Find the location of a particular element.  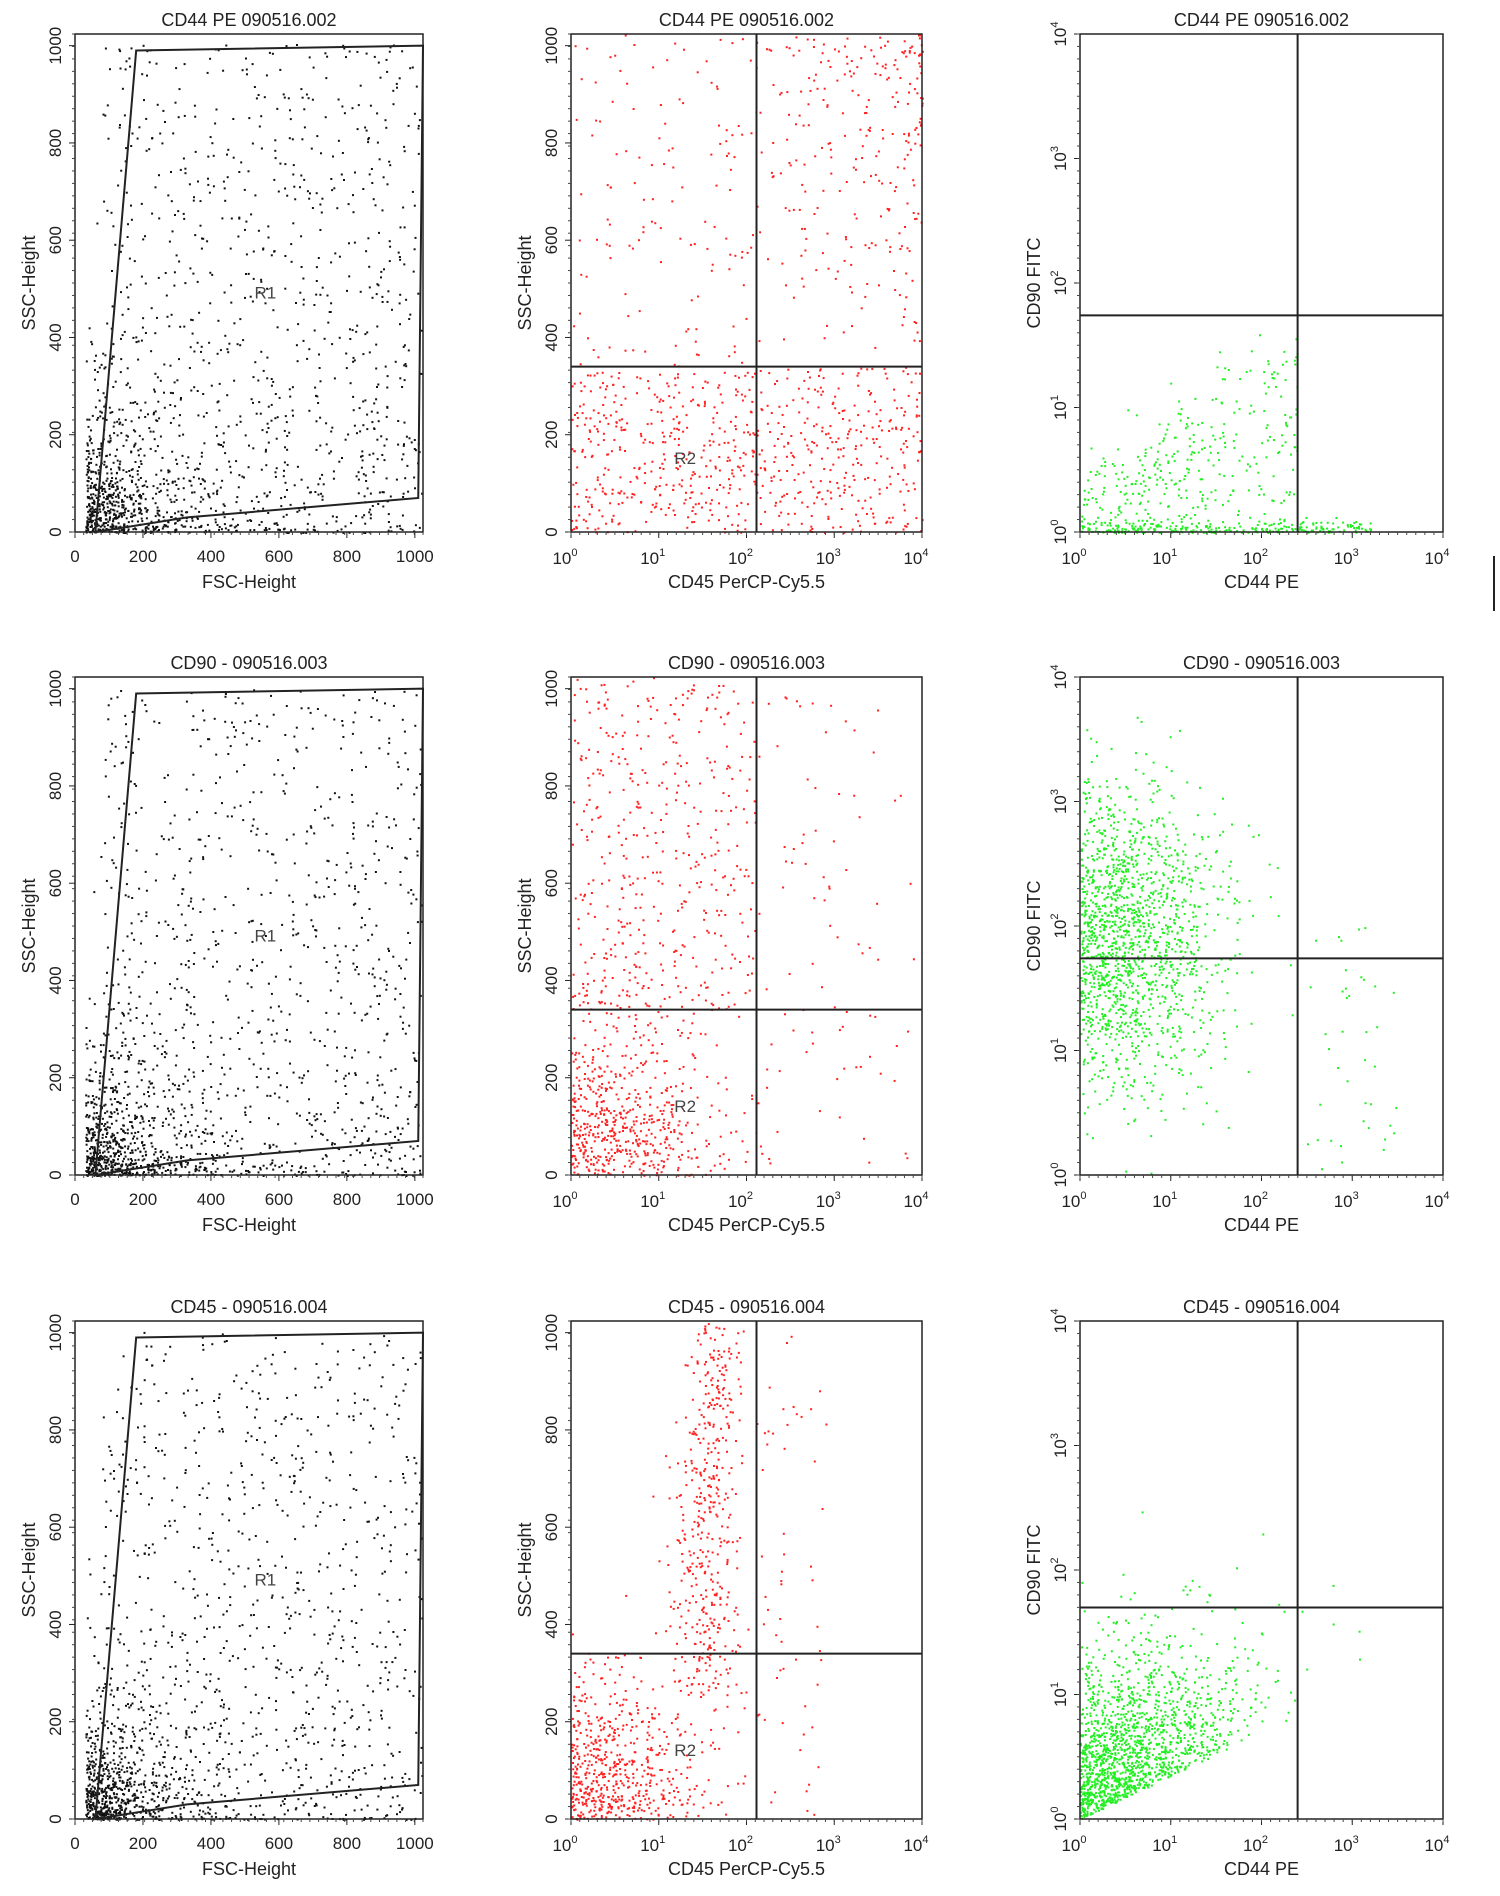

gate-r1 is located at coordinates (259, 289).